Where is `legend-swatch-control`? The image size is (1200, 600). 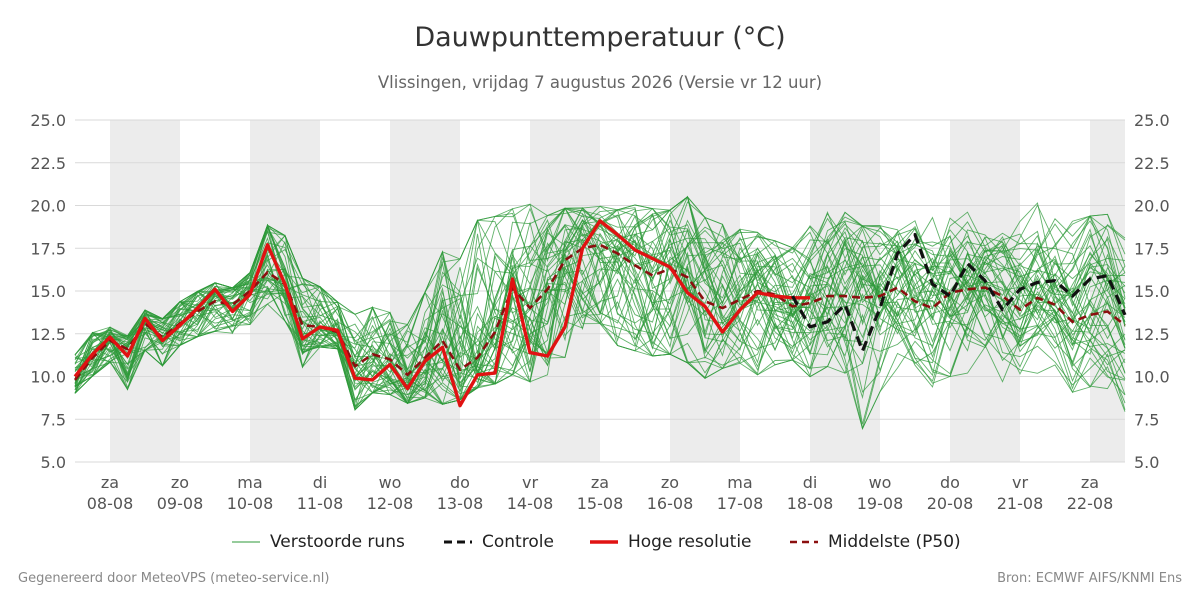 legend-swatch-control is located at coordinates (458, 542).